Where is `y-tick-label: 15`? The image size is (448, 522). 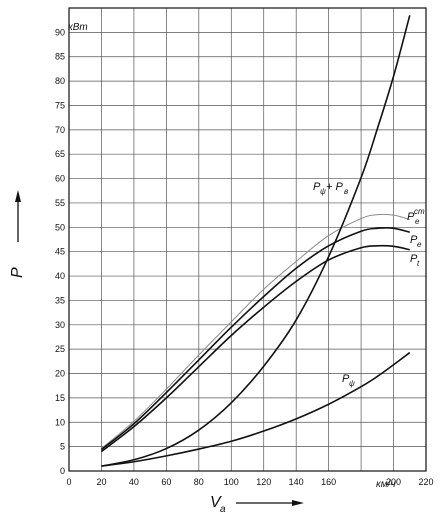 y-tick-label: 15 is located at coordinates (60, 398).